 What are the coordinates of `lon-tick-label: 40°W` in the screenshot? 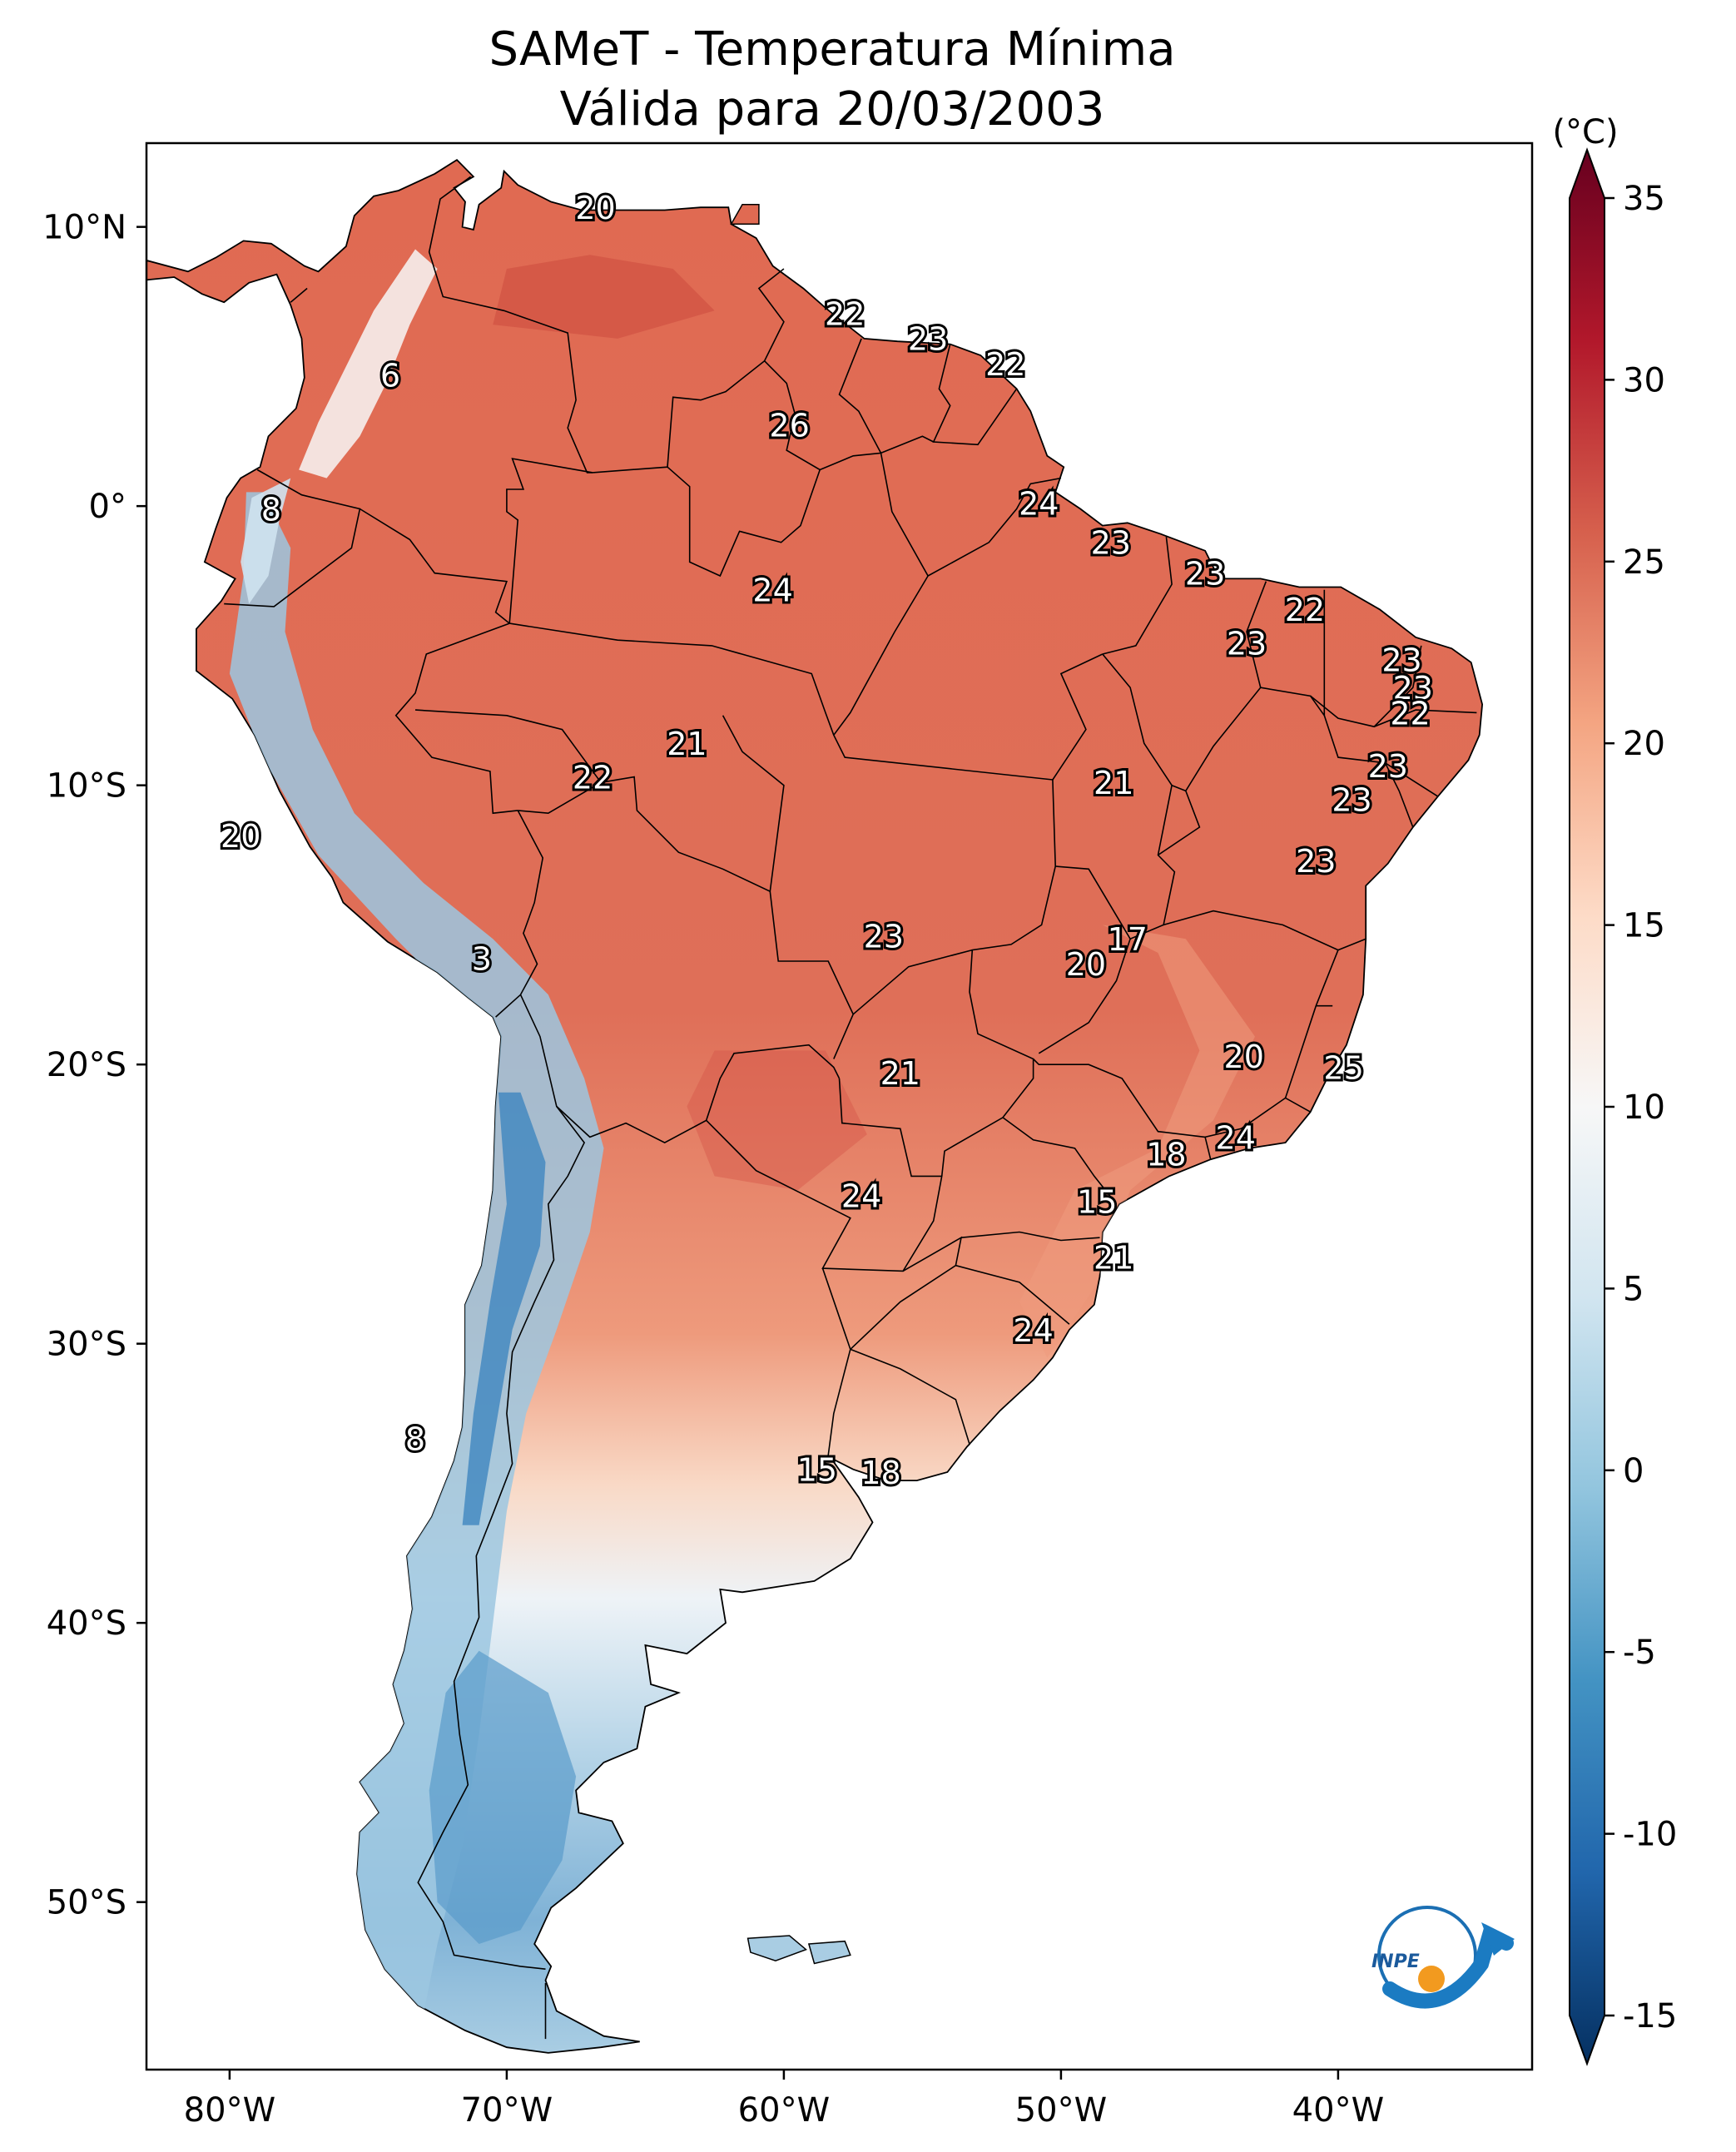 It's located at (1338, 2110).